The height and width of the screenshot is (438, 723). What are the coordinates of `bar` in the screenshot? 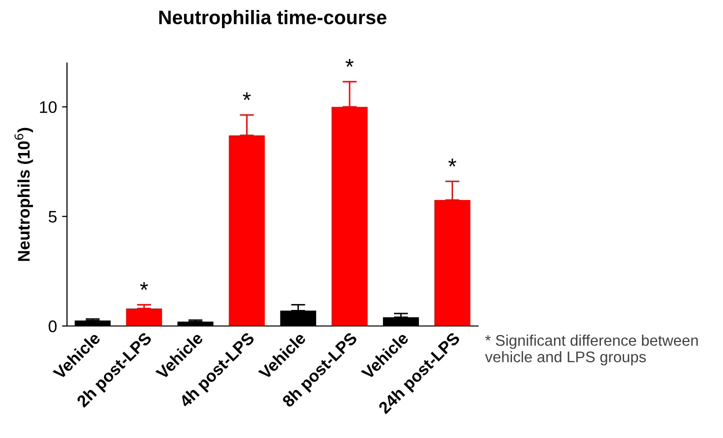 It's located at (144, 317).